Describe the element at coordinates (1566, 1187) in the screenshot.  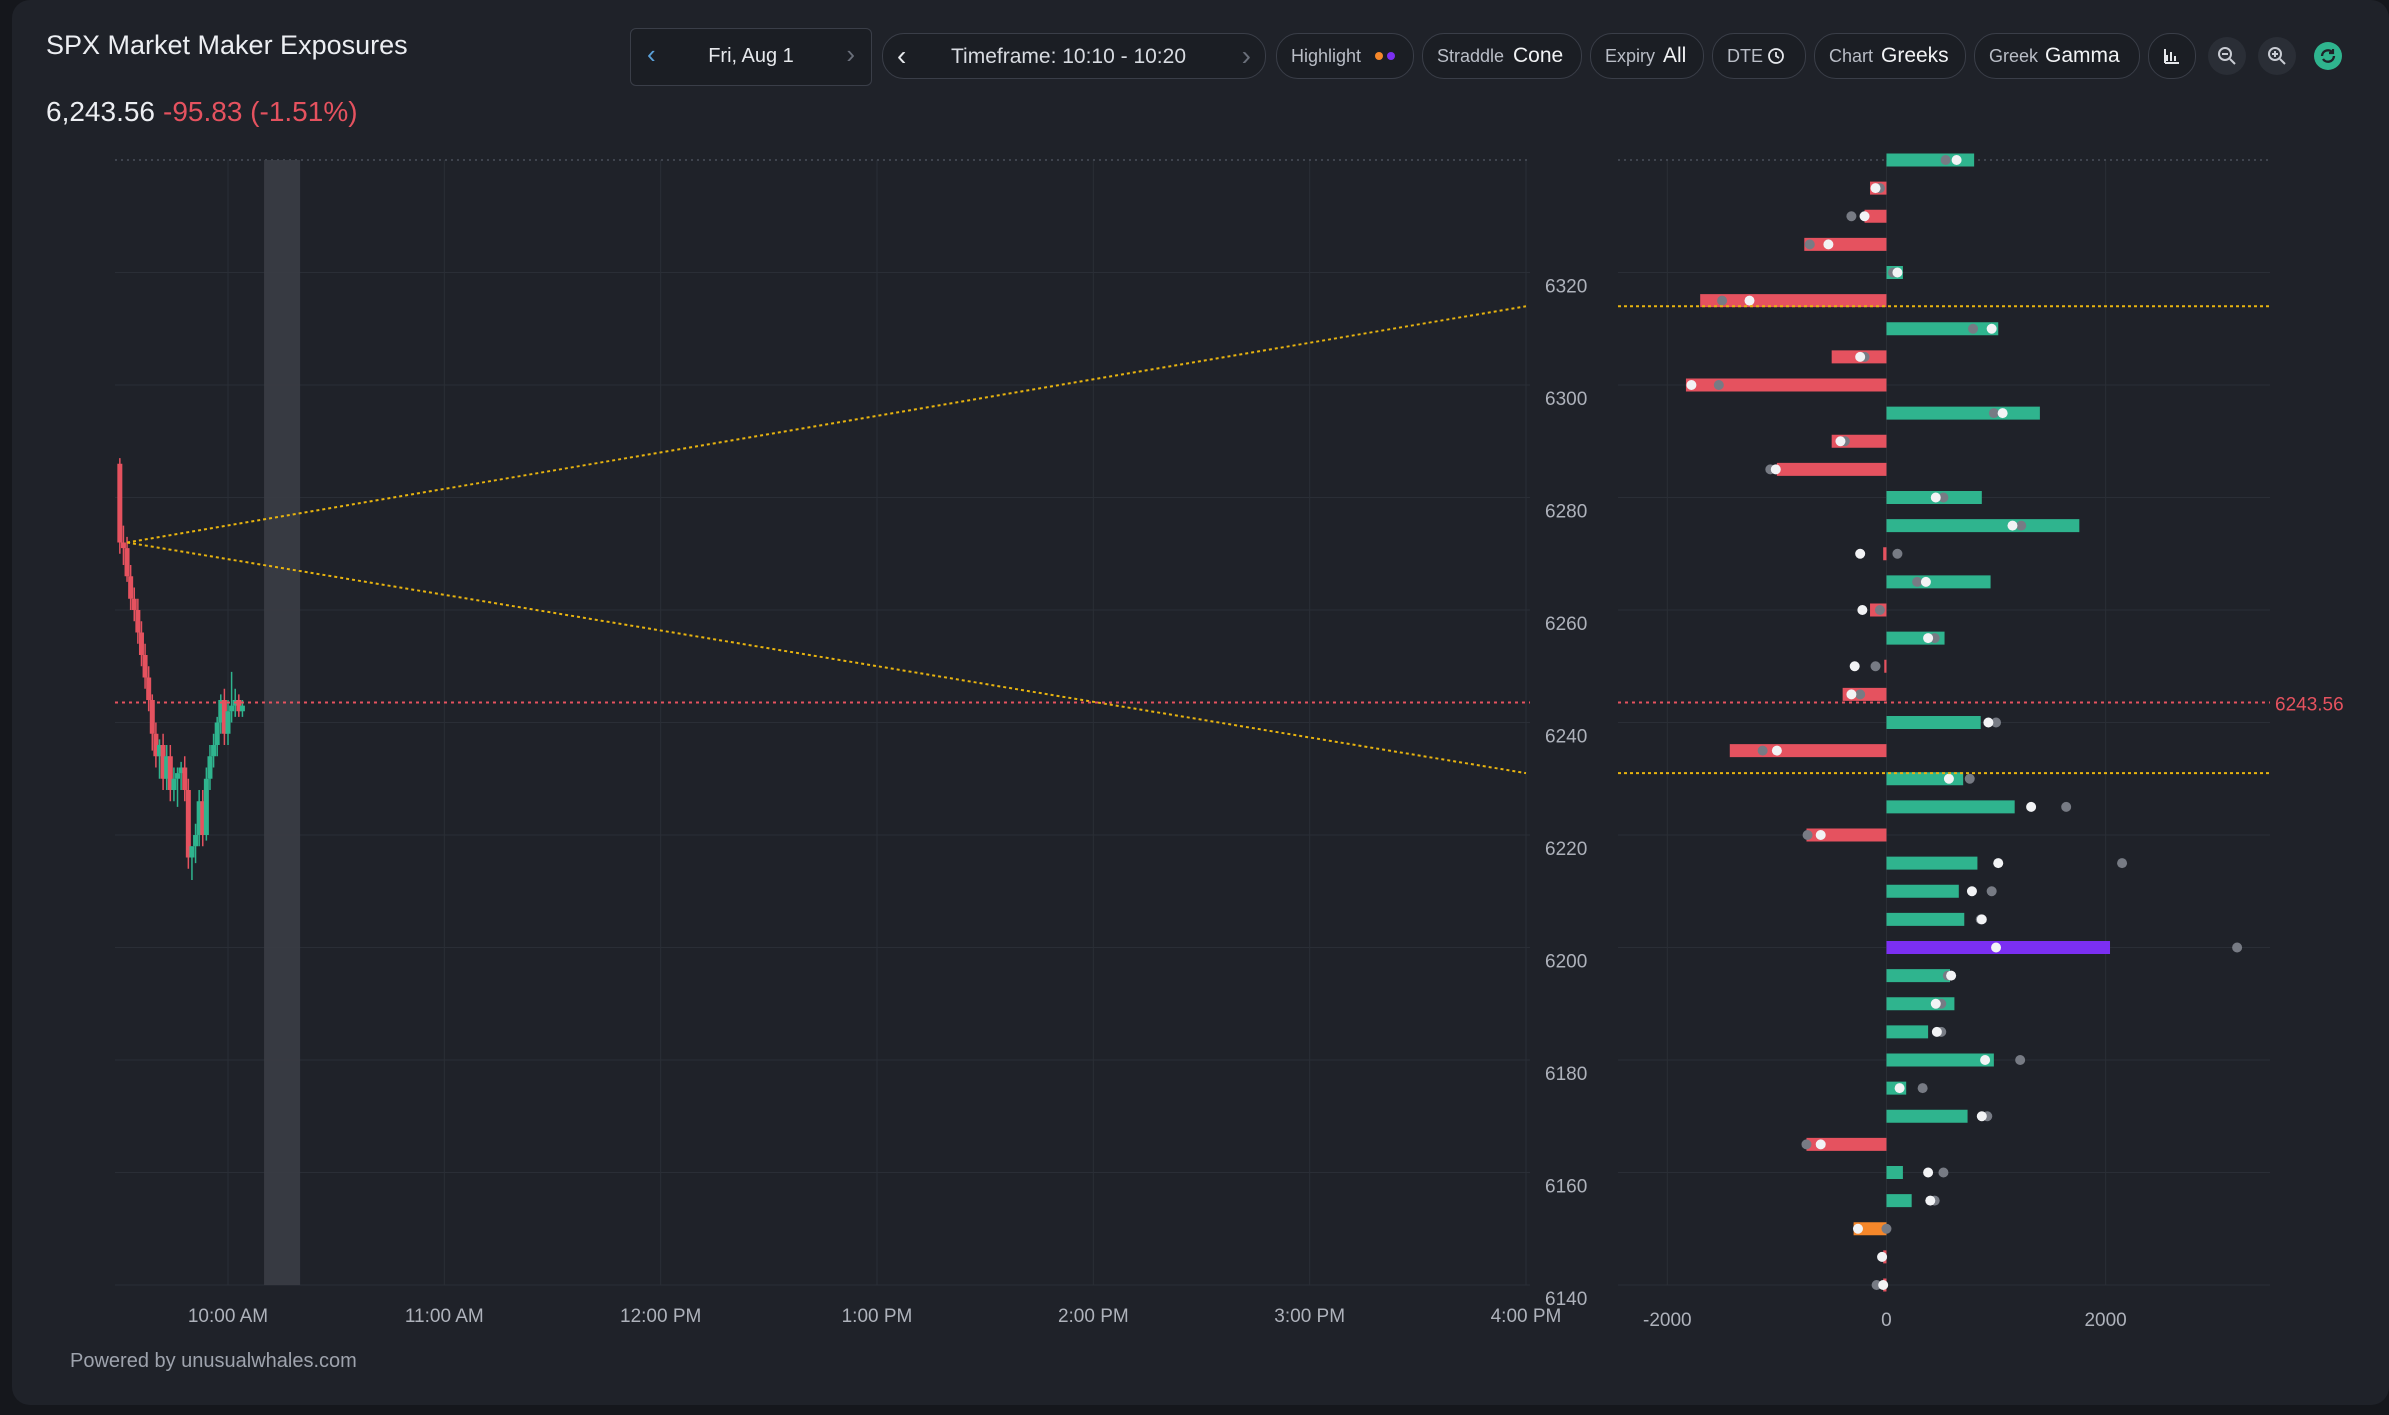
I see `y-tick-label: 6160` at that location.